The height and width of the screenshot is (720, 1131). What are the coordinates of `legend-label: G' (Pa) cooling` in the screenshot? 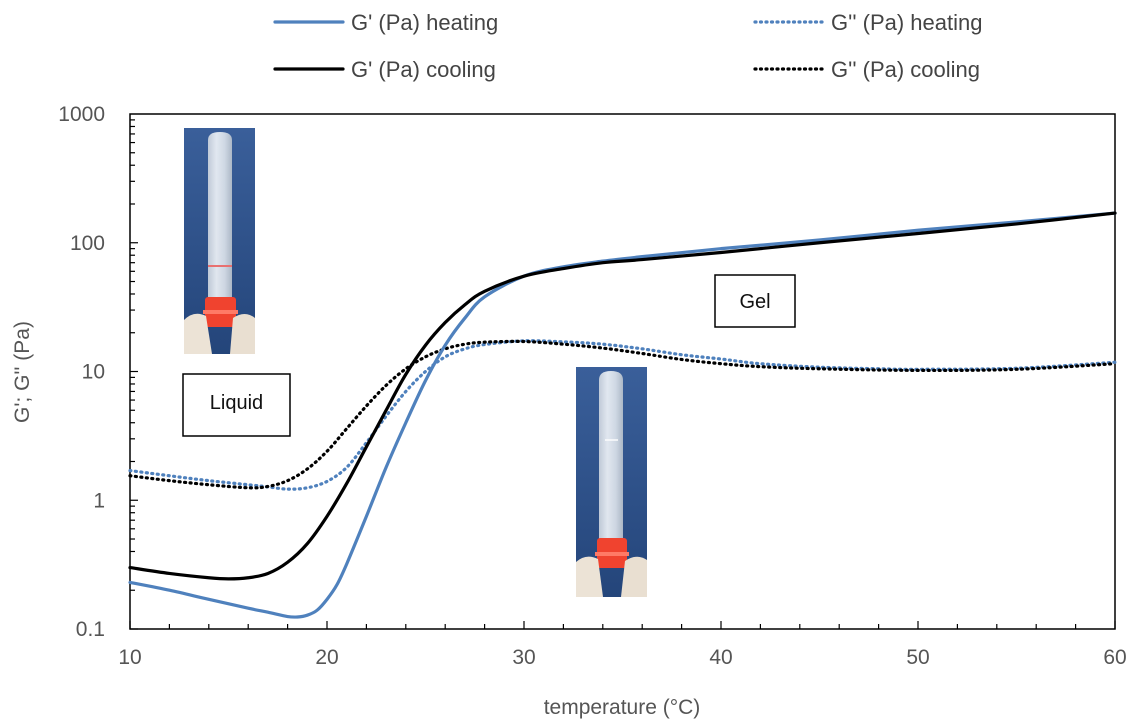 It's located at (423, 69).